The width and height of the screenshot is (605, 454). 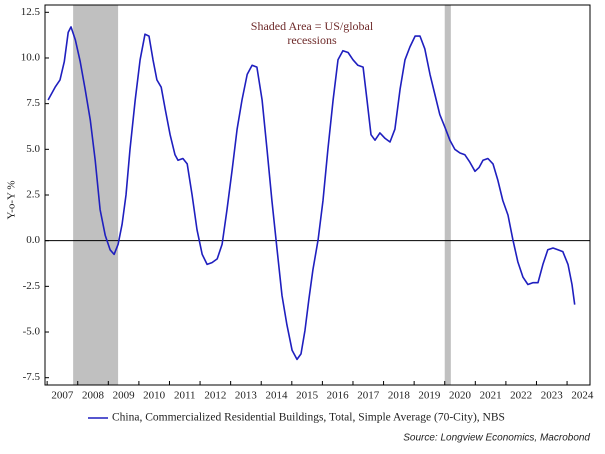 What do you see at coordinates (33, 195) in the screenshot?
I see `y-tick-label: 2.5` at bounding box center [33, 195].